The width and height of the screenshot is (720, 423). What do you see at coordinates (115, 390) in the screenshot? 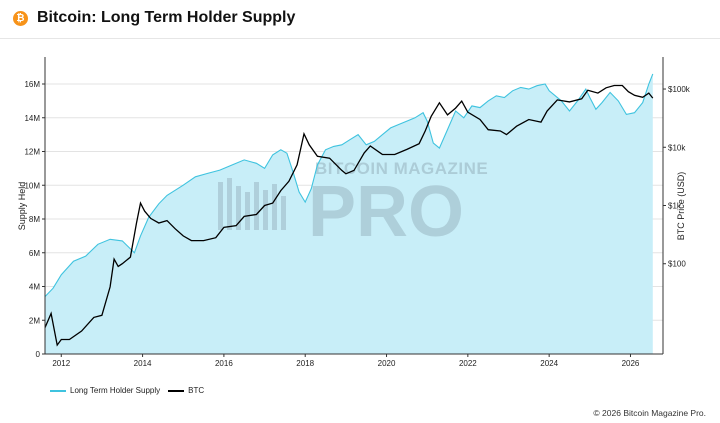
I see `legend-label-supply: Long Term Holder Supply` at bounding box center [115, 390].